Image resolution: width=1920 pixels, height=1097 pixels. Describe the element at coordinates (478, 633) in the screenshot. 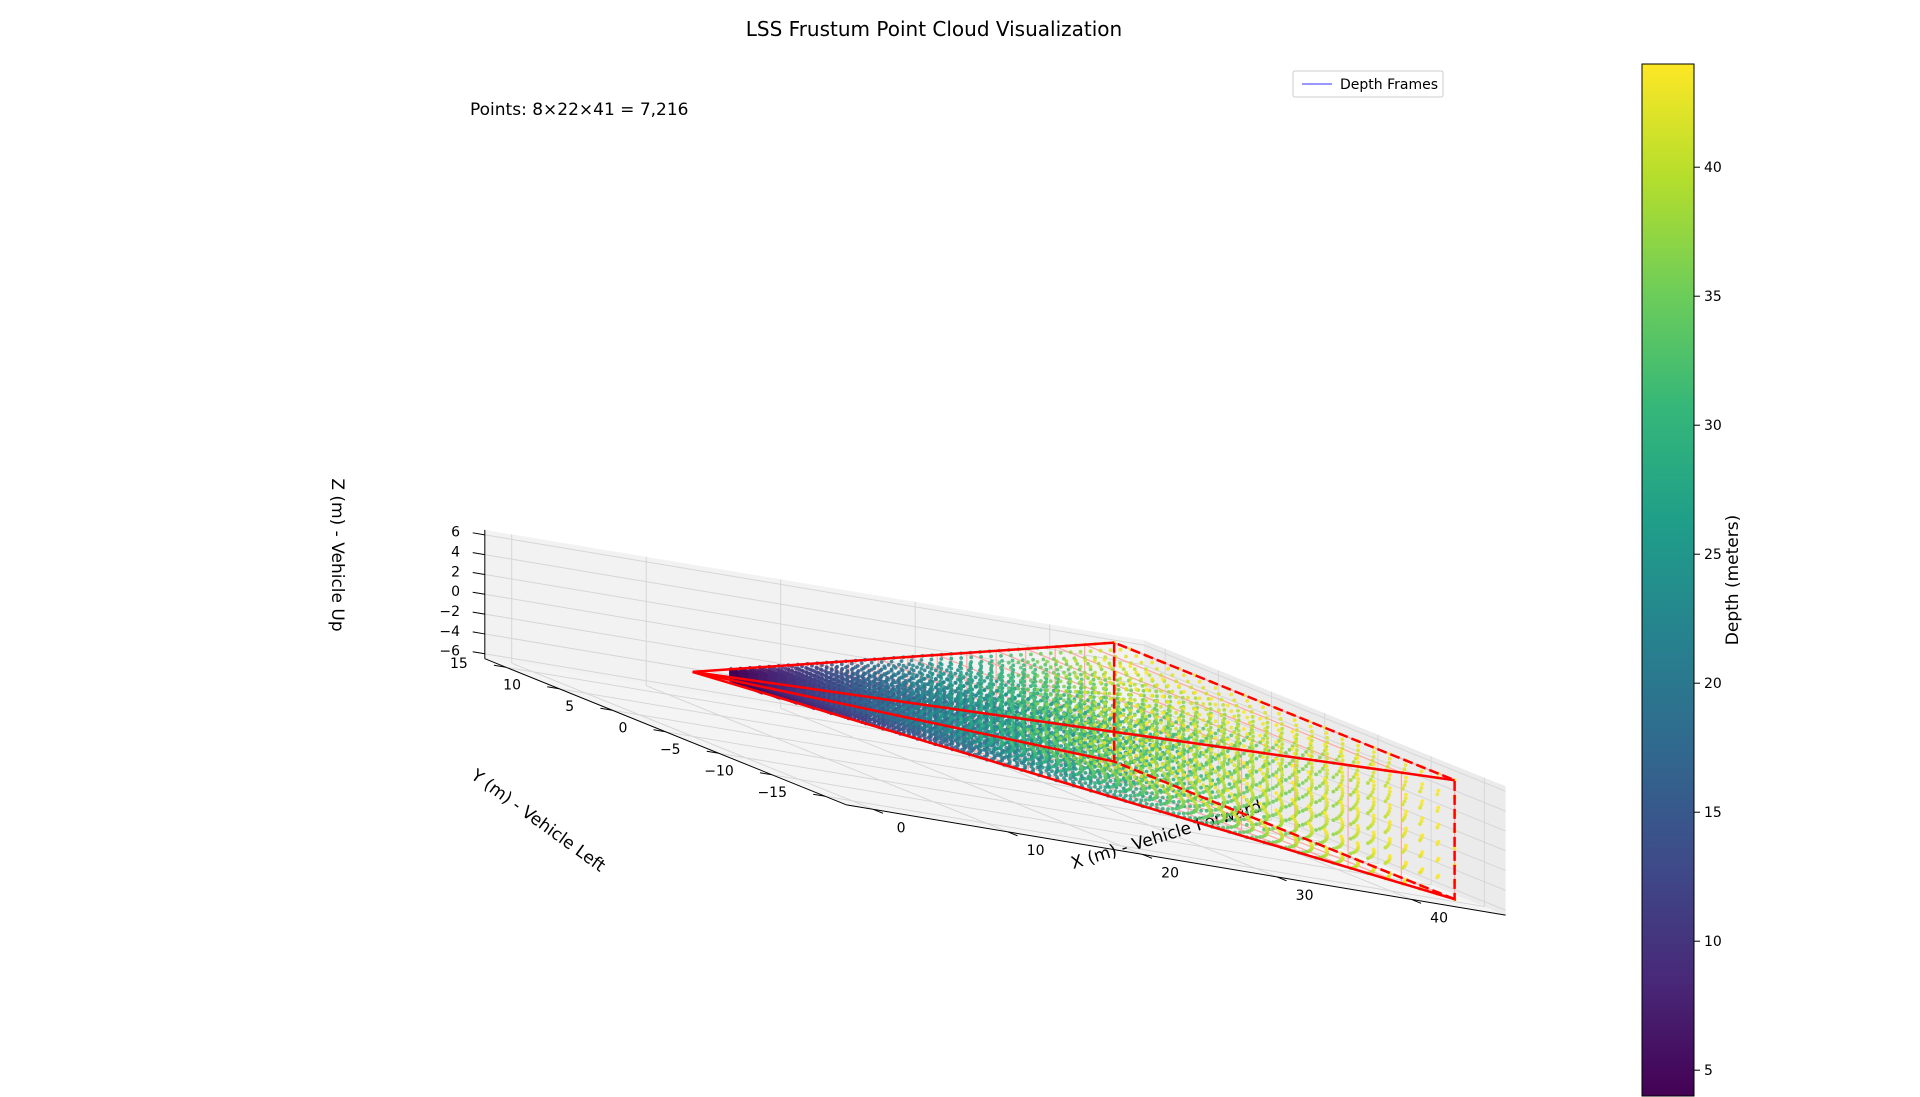

I see `z-tick-mark` at that location.